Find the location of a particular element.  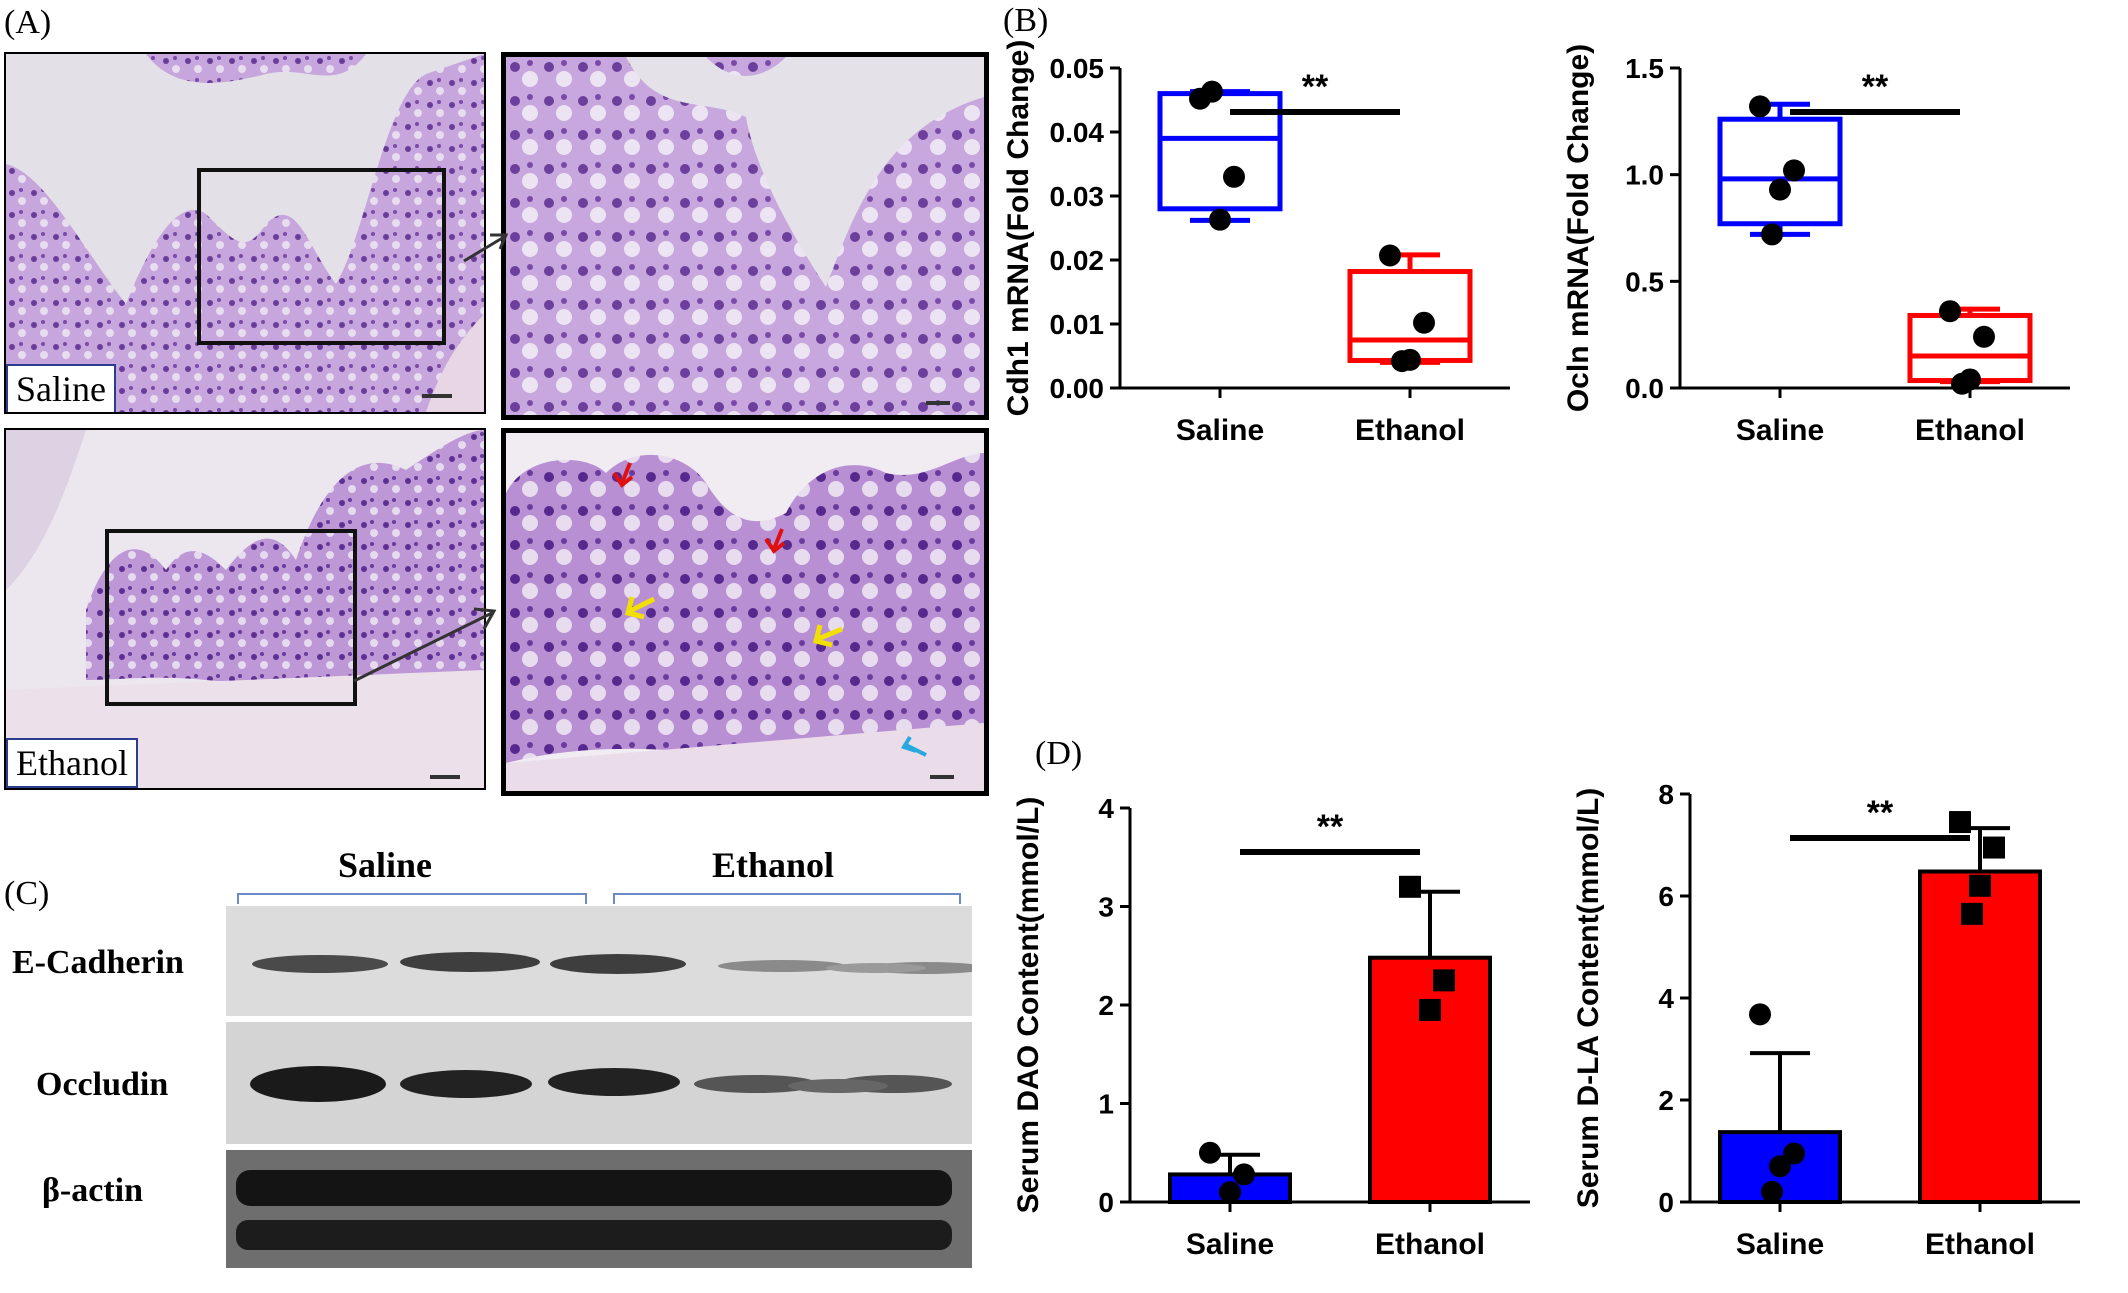

saline-label: Saline is located at coordinates (61, 388).